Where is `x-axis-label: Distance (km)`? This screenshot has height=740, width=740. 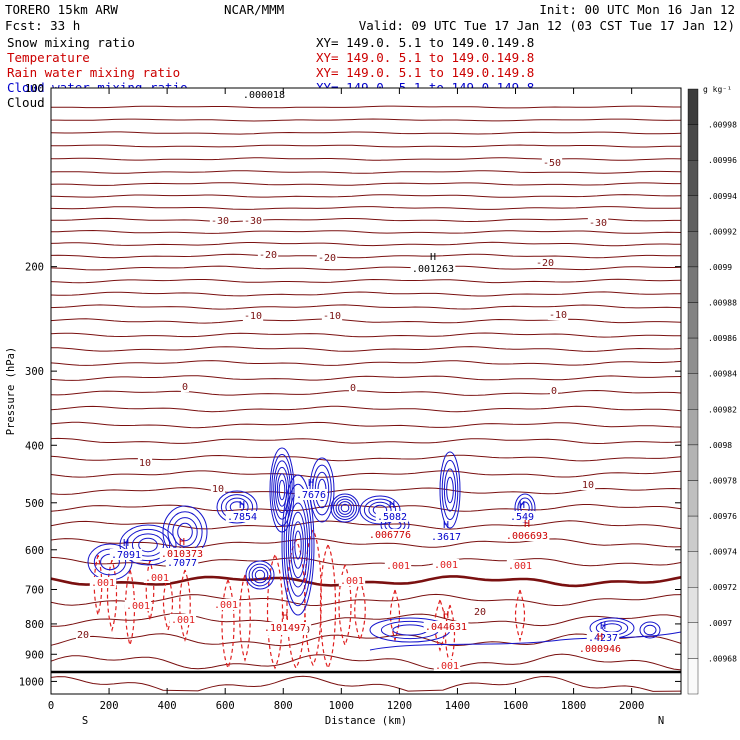 x-axis-label: Distance (km) is located at coordinates (366, 721).